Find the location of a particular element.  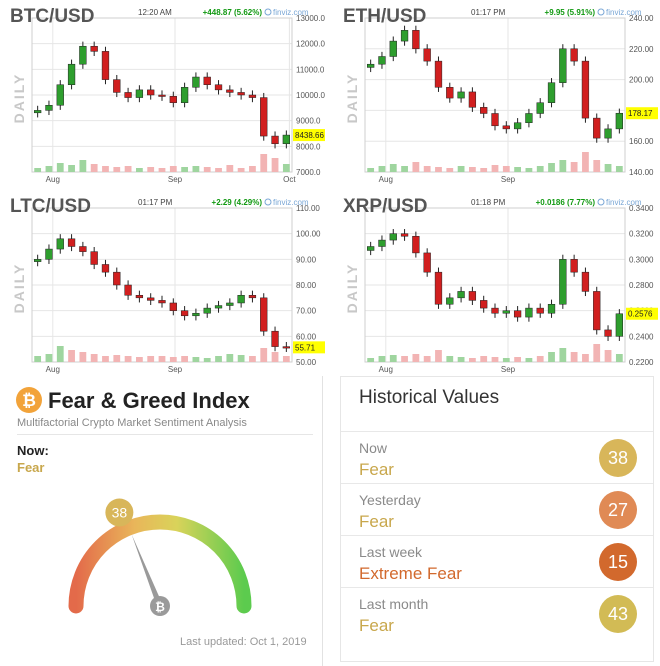

x-tick-label: Oct is located at coordinates (289, 179).